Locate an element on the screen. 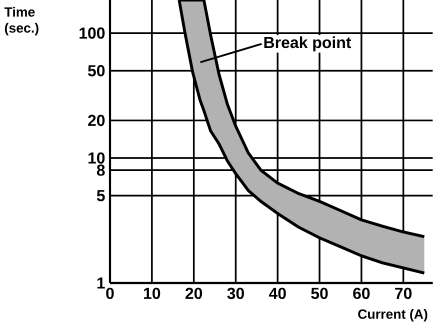 The width and height of the screenshot is (448, 324). x-axis-title: Current (A) is located at coordinates (393, 315).